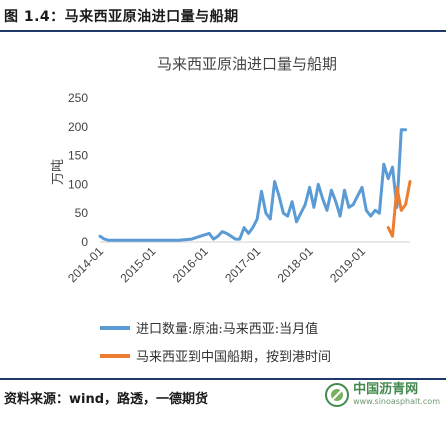 Image resolution: width=446 pixels, height=427 pixels. I want to click on legend-item-import: 进口数量:原油:马来西亚:当月值, so click(209, 327).